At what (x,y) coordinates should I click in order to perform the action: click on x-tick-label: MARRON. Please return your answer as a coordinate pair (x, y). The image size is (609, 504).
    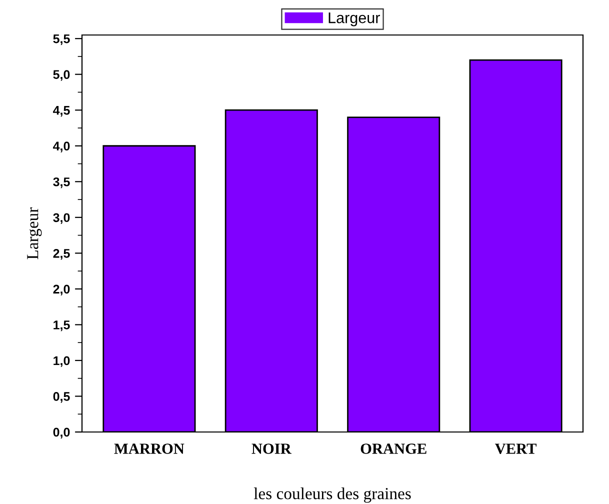
    Looking at the image, I should click on (149, 449).